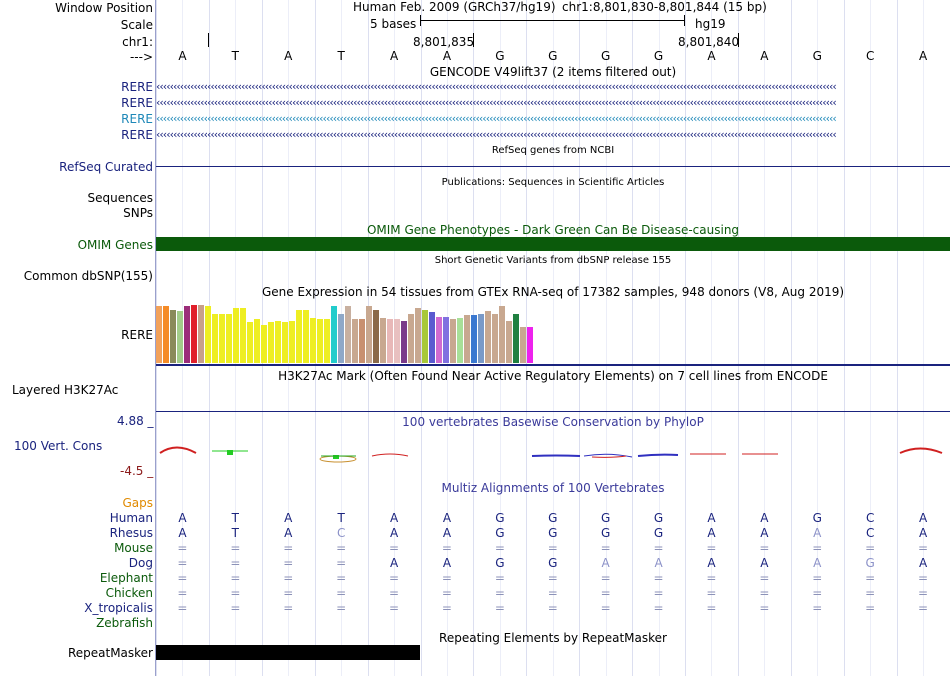 This screenshot has width=950, height=676. What do you see at coordinates (110, 653) in the screenshot?
I see `repeatmasker-label: RepeatMasker` at bounding box center [110, 653].